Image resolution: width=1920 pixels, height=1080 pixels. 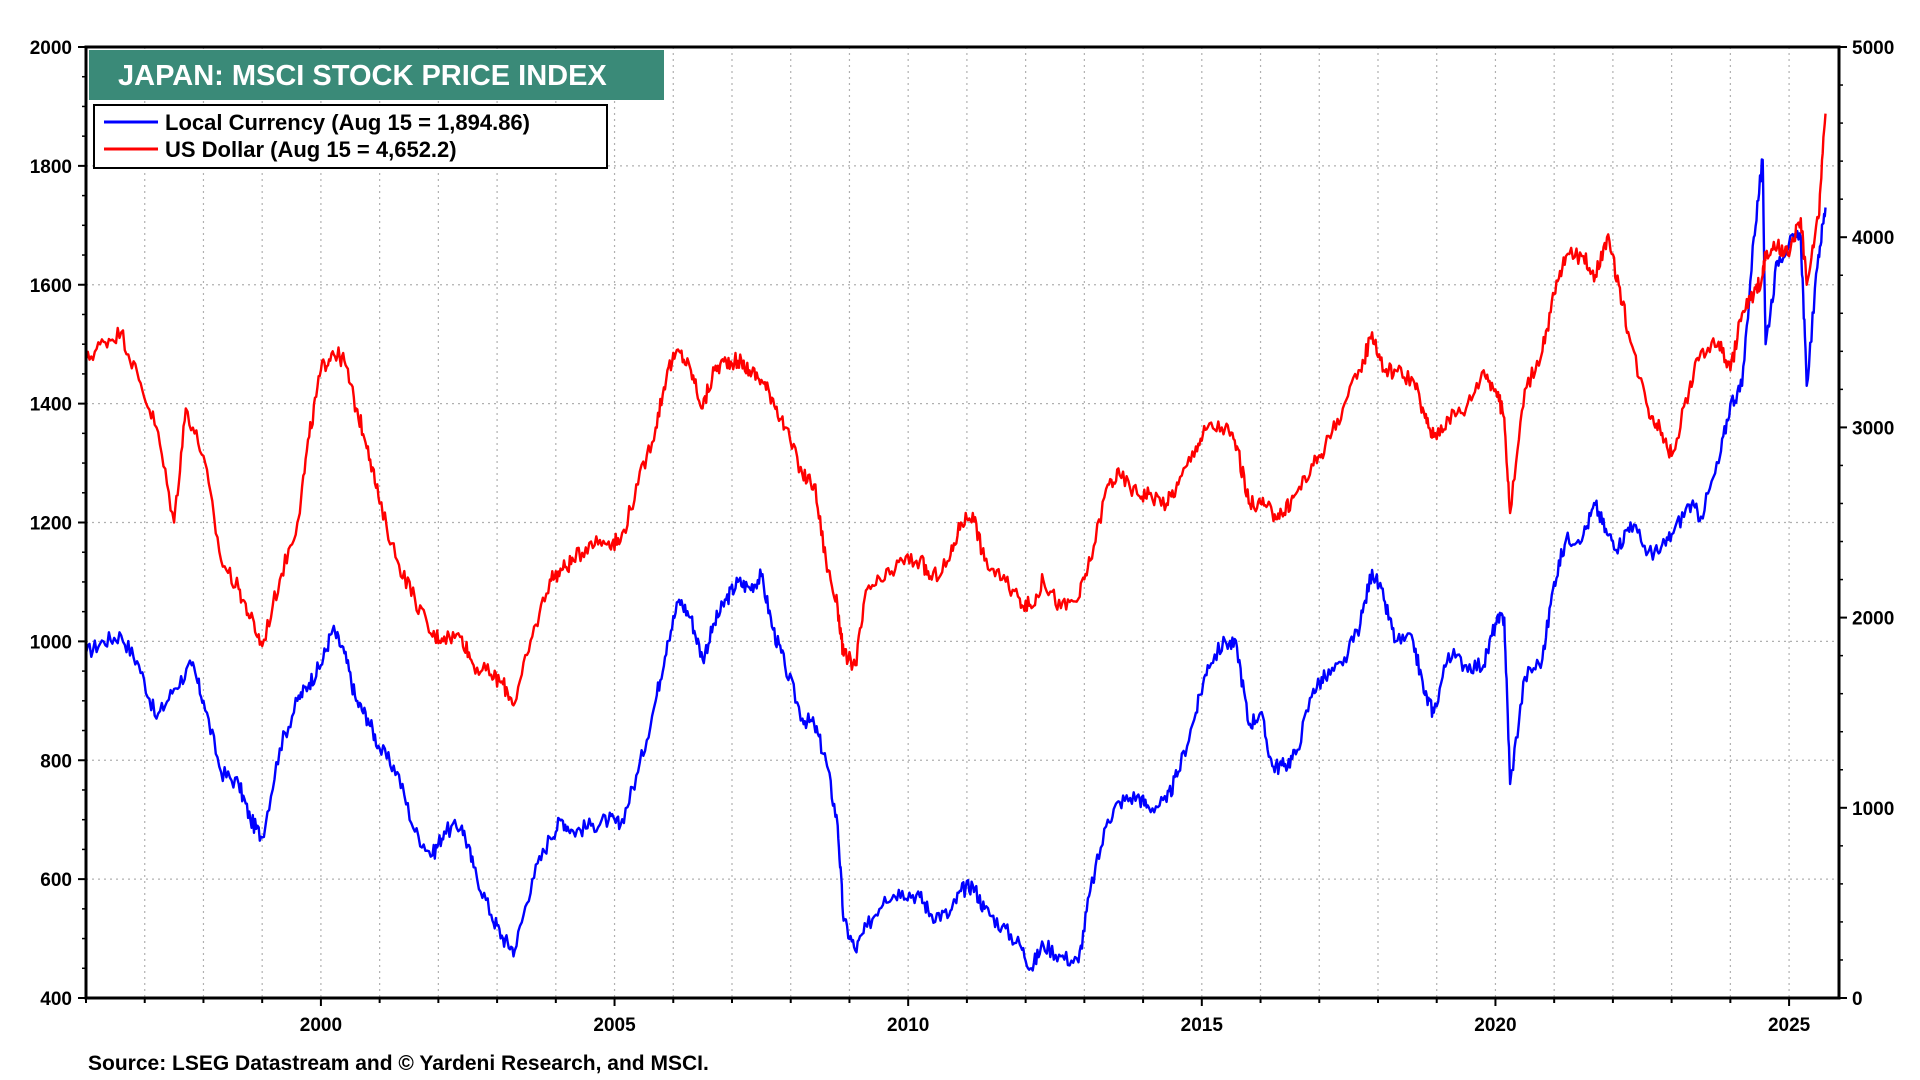 What do you see at coordinates (51, 524) in the screenshot?
I see `y-left-tick-label: 1200` at bounding box center [51, 524].